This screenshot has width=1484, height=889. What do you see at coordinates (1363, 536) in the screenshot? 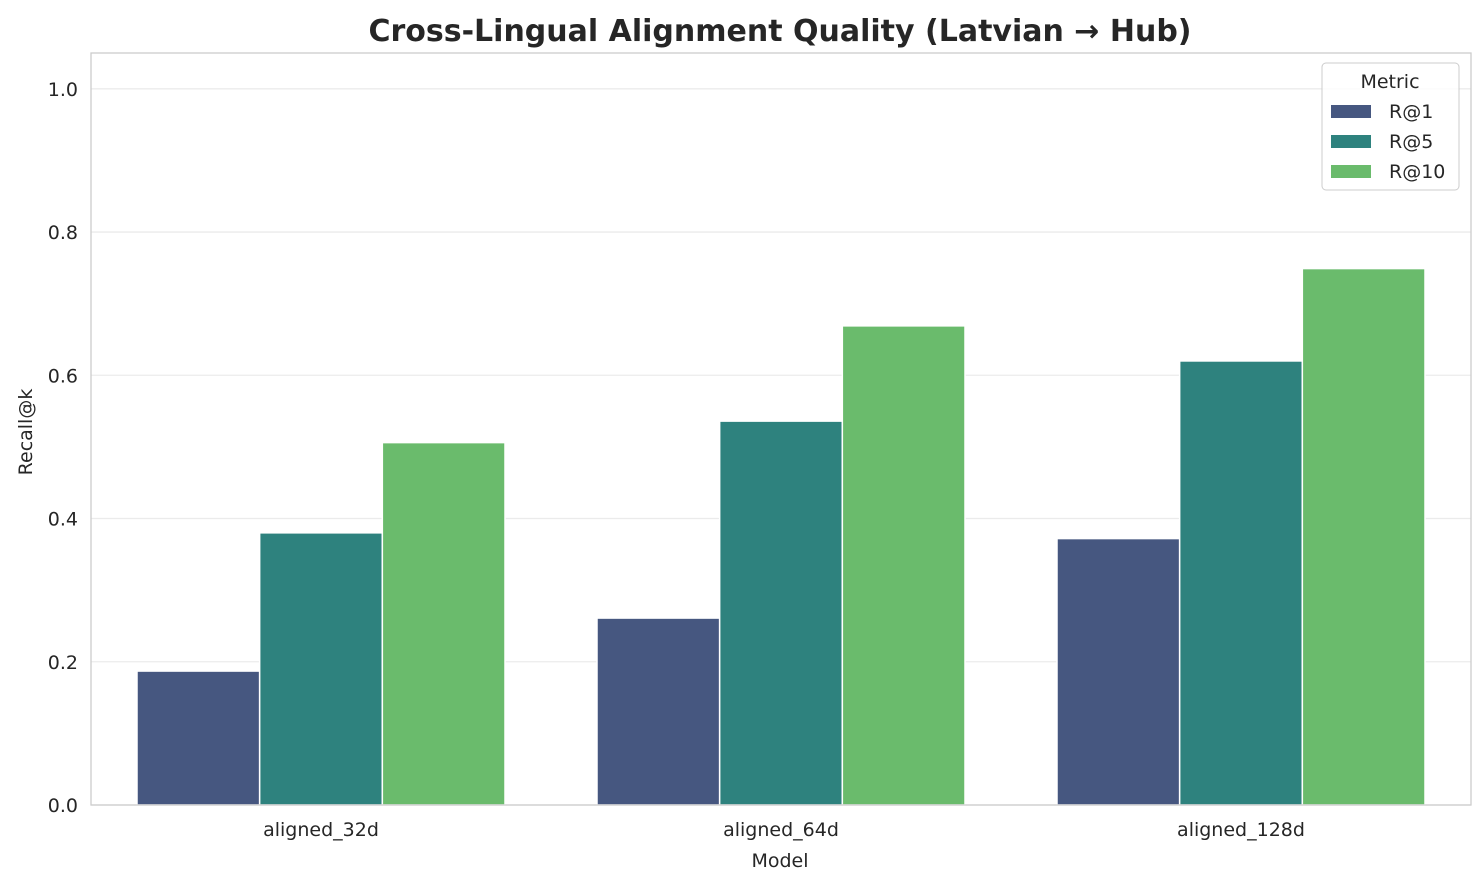
I see `bar-R@10-aligned_128d` at bounding box center [1363, 536].